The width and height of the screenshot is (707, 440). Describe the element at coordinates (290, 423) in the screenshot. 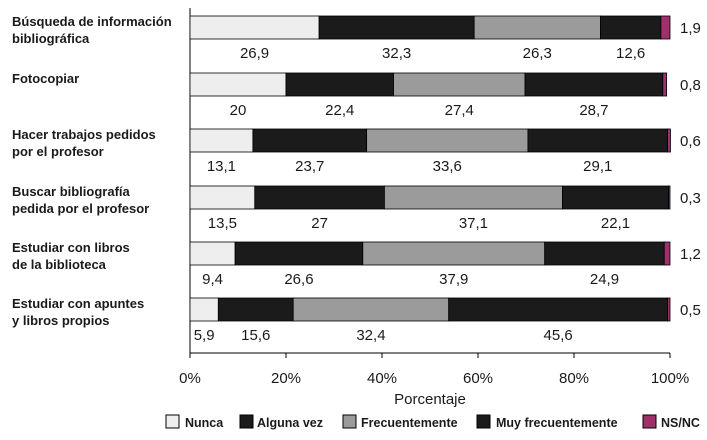

I see `legend-label: Alguna vez` at that location.